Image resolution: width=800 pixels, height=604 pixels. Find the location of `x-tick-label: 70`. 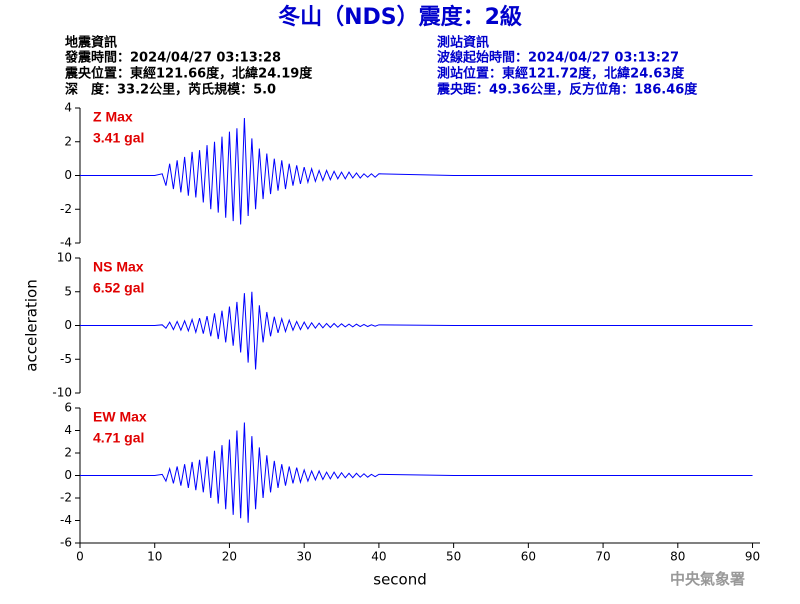

x-tick-label: 70 is located at coordinates (602, 557).